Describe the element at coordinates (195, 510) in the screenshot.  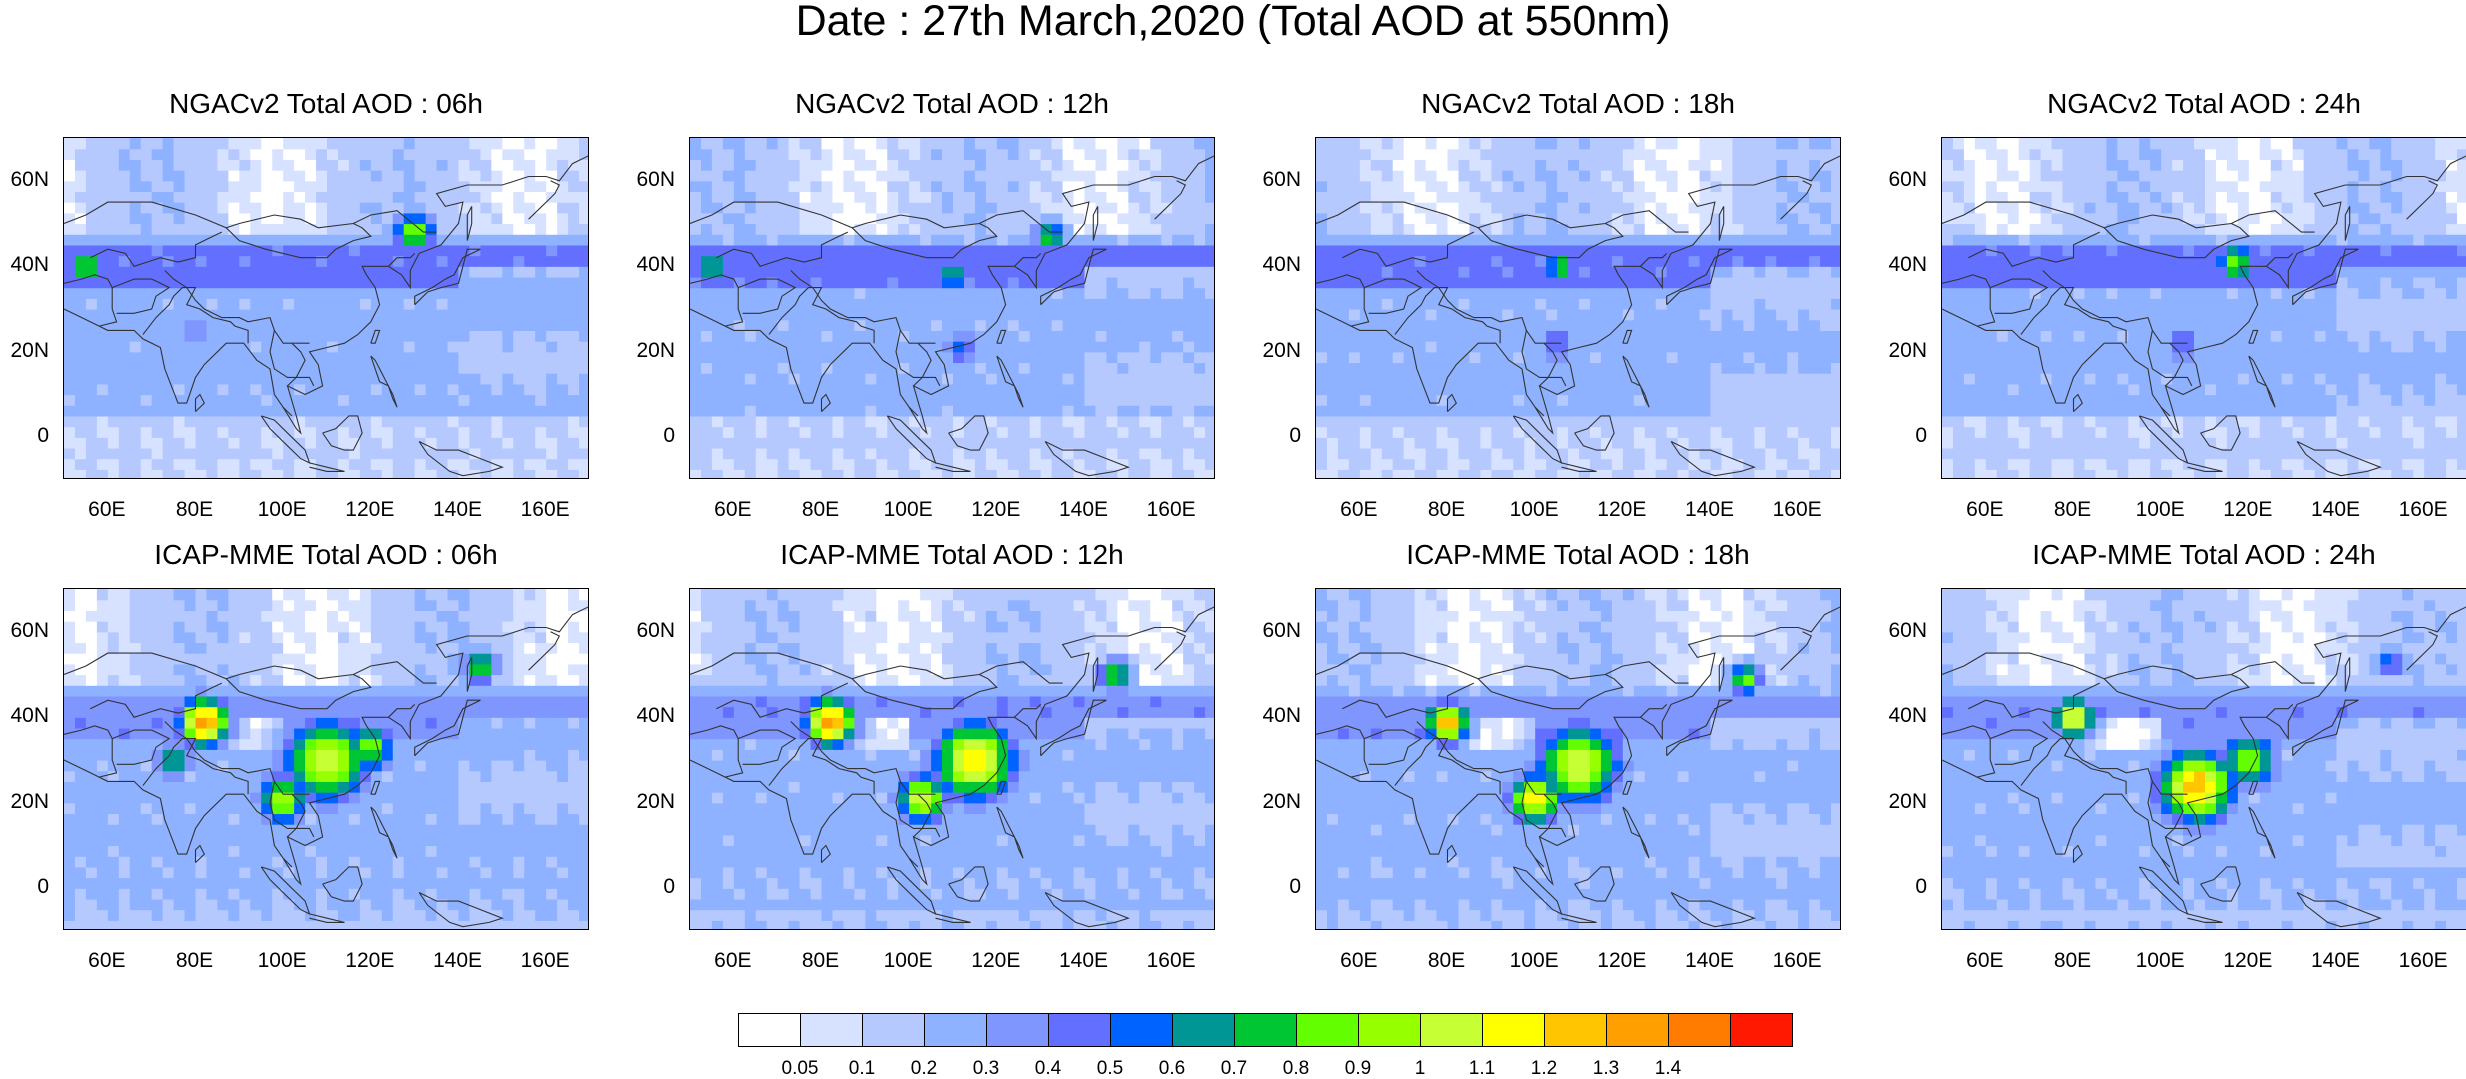
I see `lon-tick-label: 80E` at that location.